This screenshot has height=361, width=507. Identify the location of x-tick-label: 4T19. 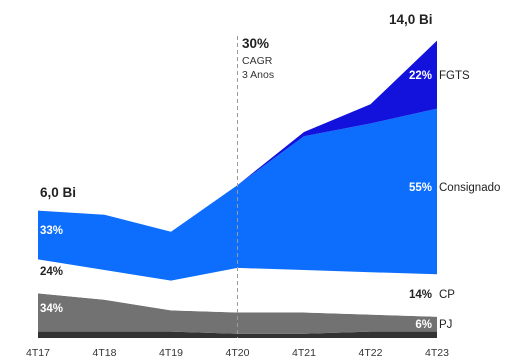
(171, 353).